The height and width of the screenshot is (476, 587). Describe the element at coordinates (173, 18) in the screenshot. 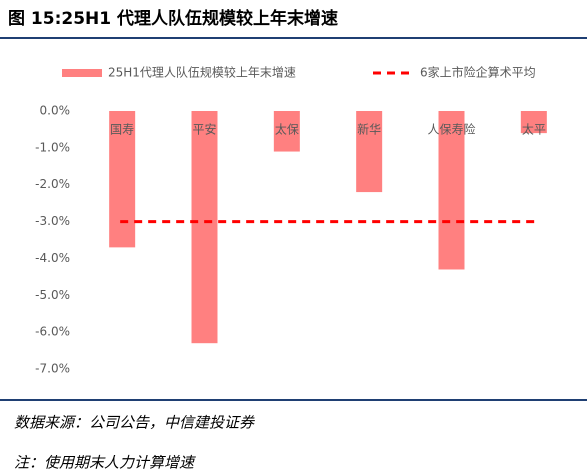

I see `chart-title: 图 15:25H1 代理人队伍规模较上年末增速` at that location.